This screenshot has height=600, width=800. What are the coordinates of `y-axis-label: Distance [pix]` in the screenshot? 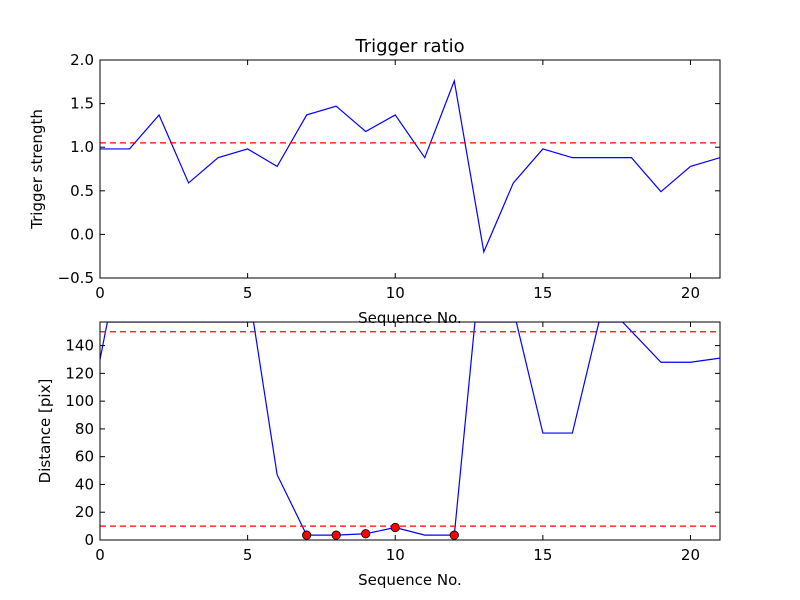 It's located at (45, 431).